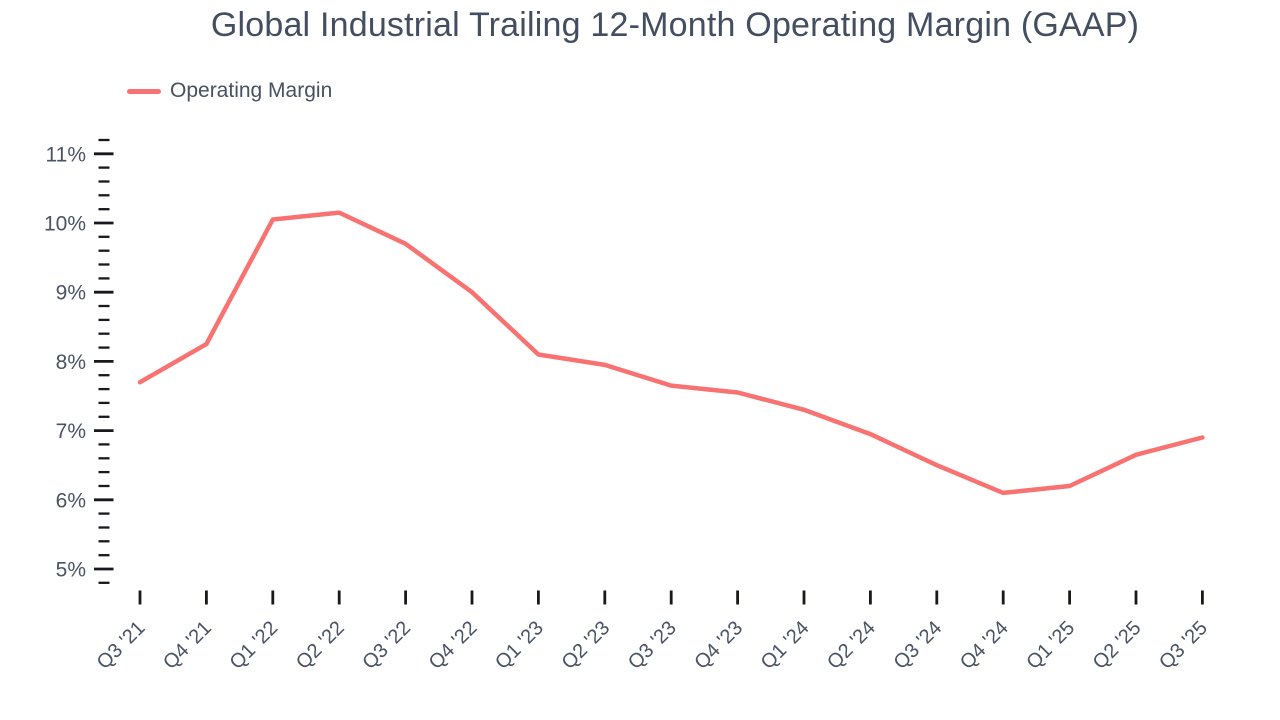 The width and height of the screenshot is (1280, 720). Describe the element at coordinates (71, 362) in the screenshot. I see `y-axis-tick-label: 8%` at that location.